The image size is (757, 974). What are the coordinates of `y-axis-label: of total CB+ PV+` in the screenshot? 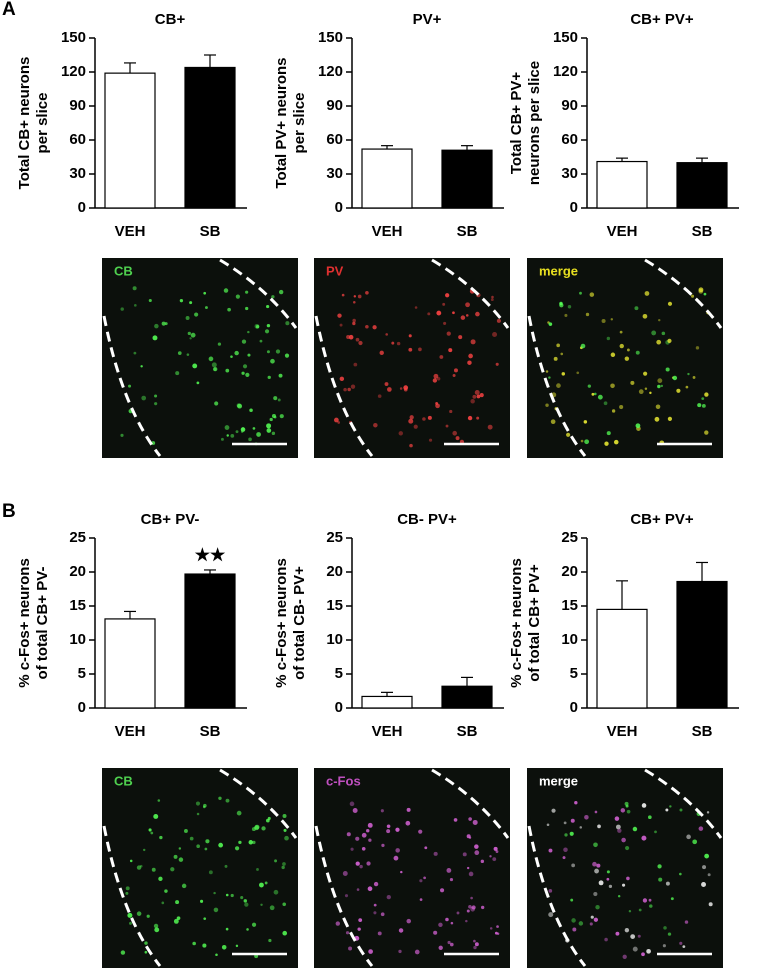 It's located at (534, 623).